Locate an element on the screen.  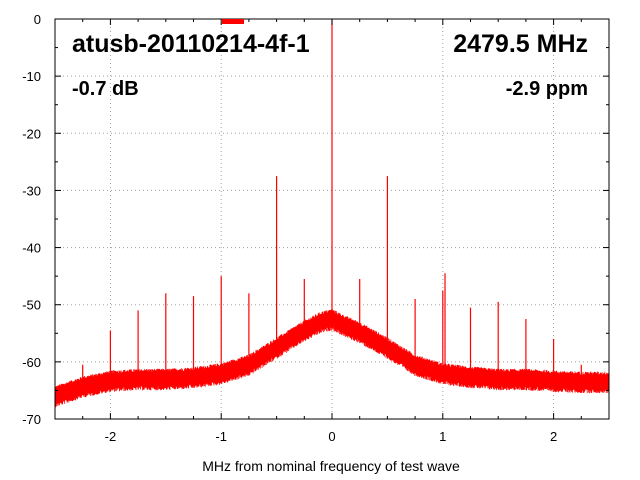
x-axis-tick-labels: -2 -1 0 1 2 is located at coordinates (331, 436).